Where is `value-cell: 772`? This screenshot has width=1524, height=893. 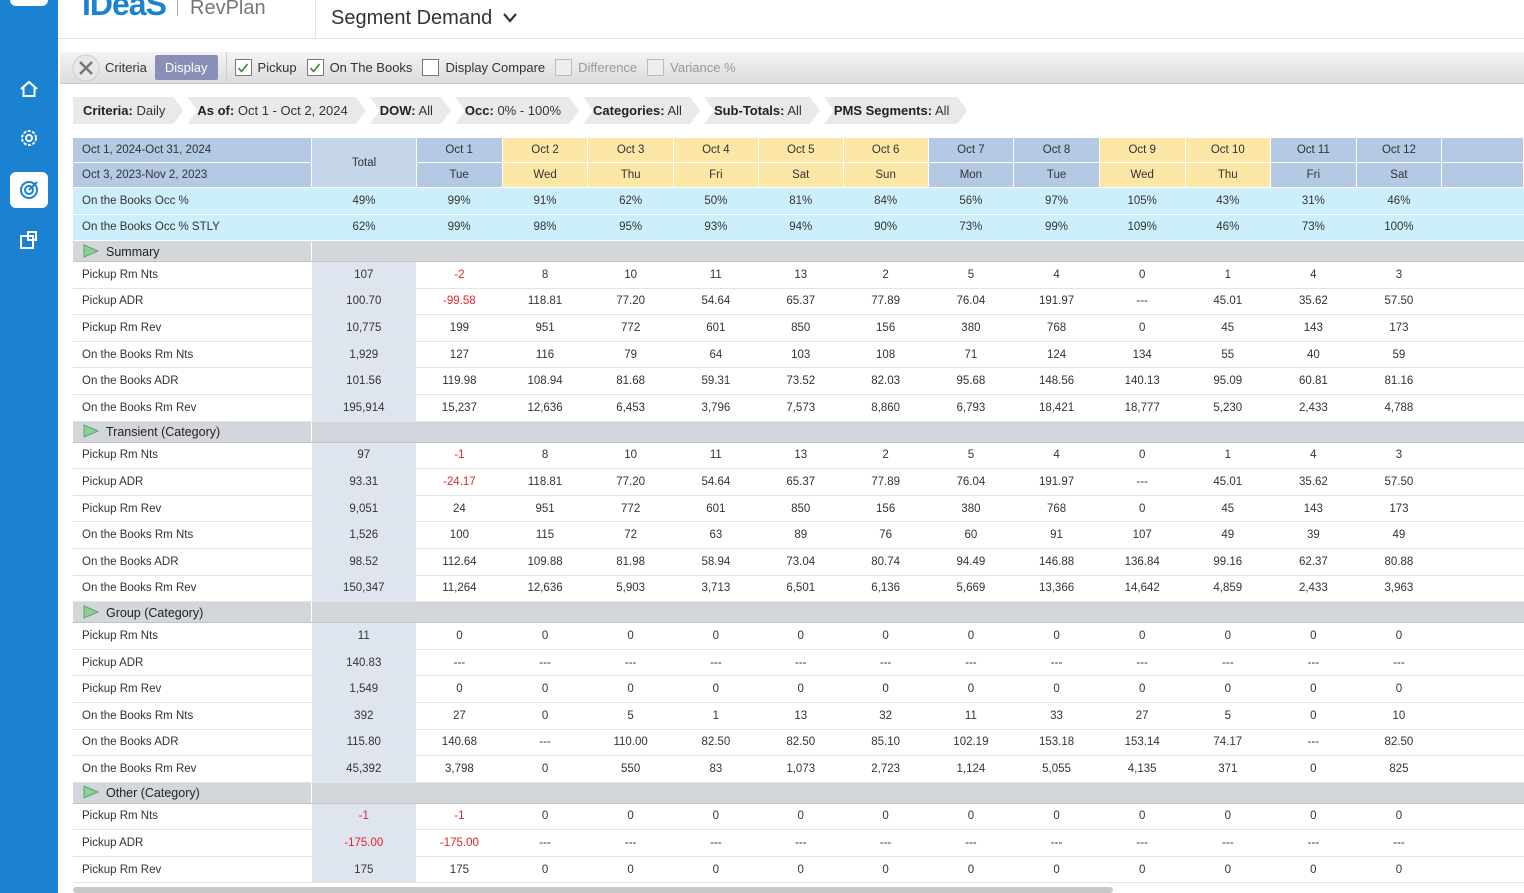 value-cell: 772 is located at coordinates (630, 328).